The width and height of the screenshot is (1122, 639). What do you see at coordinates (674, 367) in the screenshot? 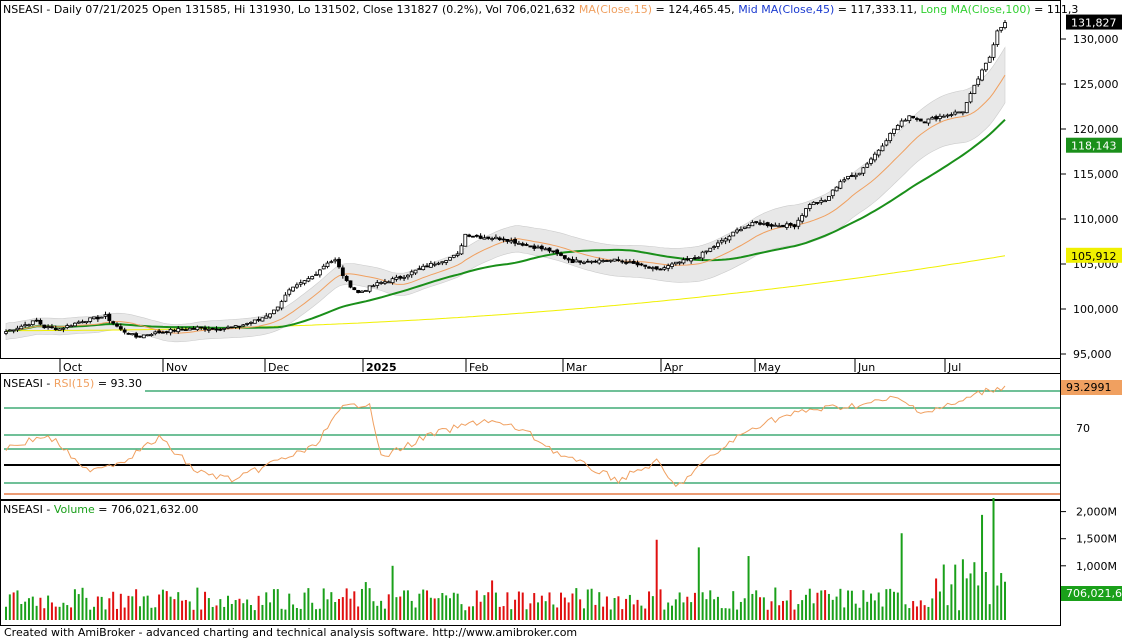
I see `month-label: Apr` at bounding box center [674, 367].